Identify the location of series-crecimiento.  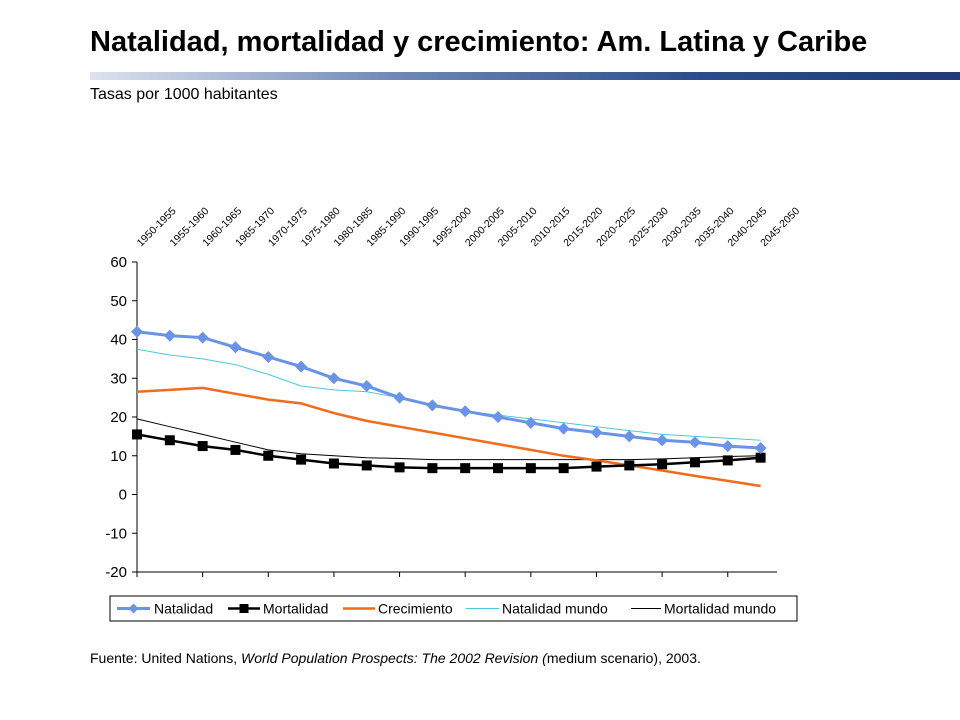
(448, 437).